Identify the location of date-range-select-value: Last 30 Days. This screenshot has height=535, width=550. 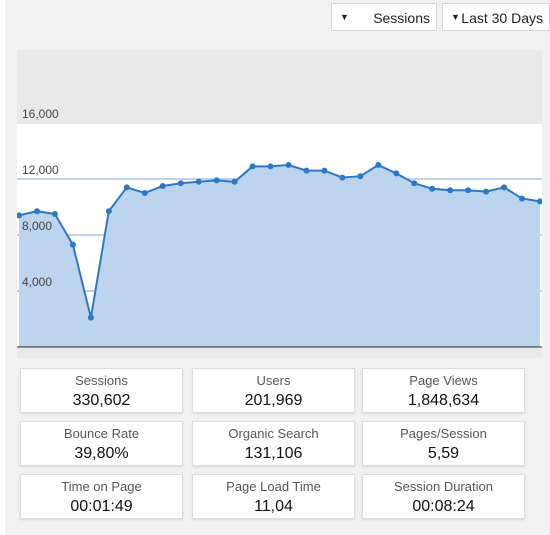
(502, 18).